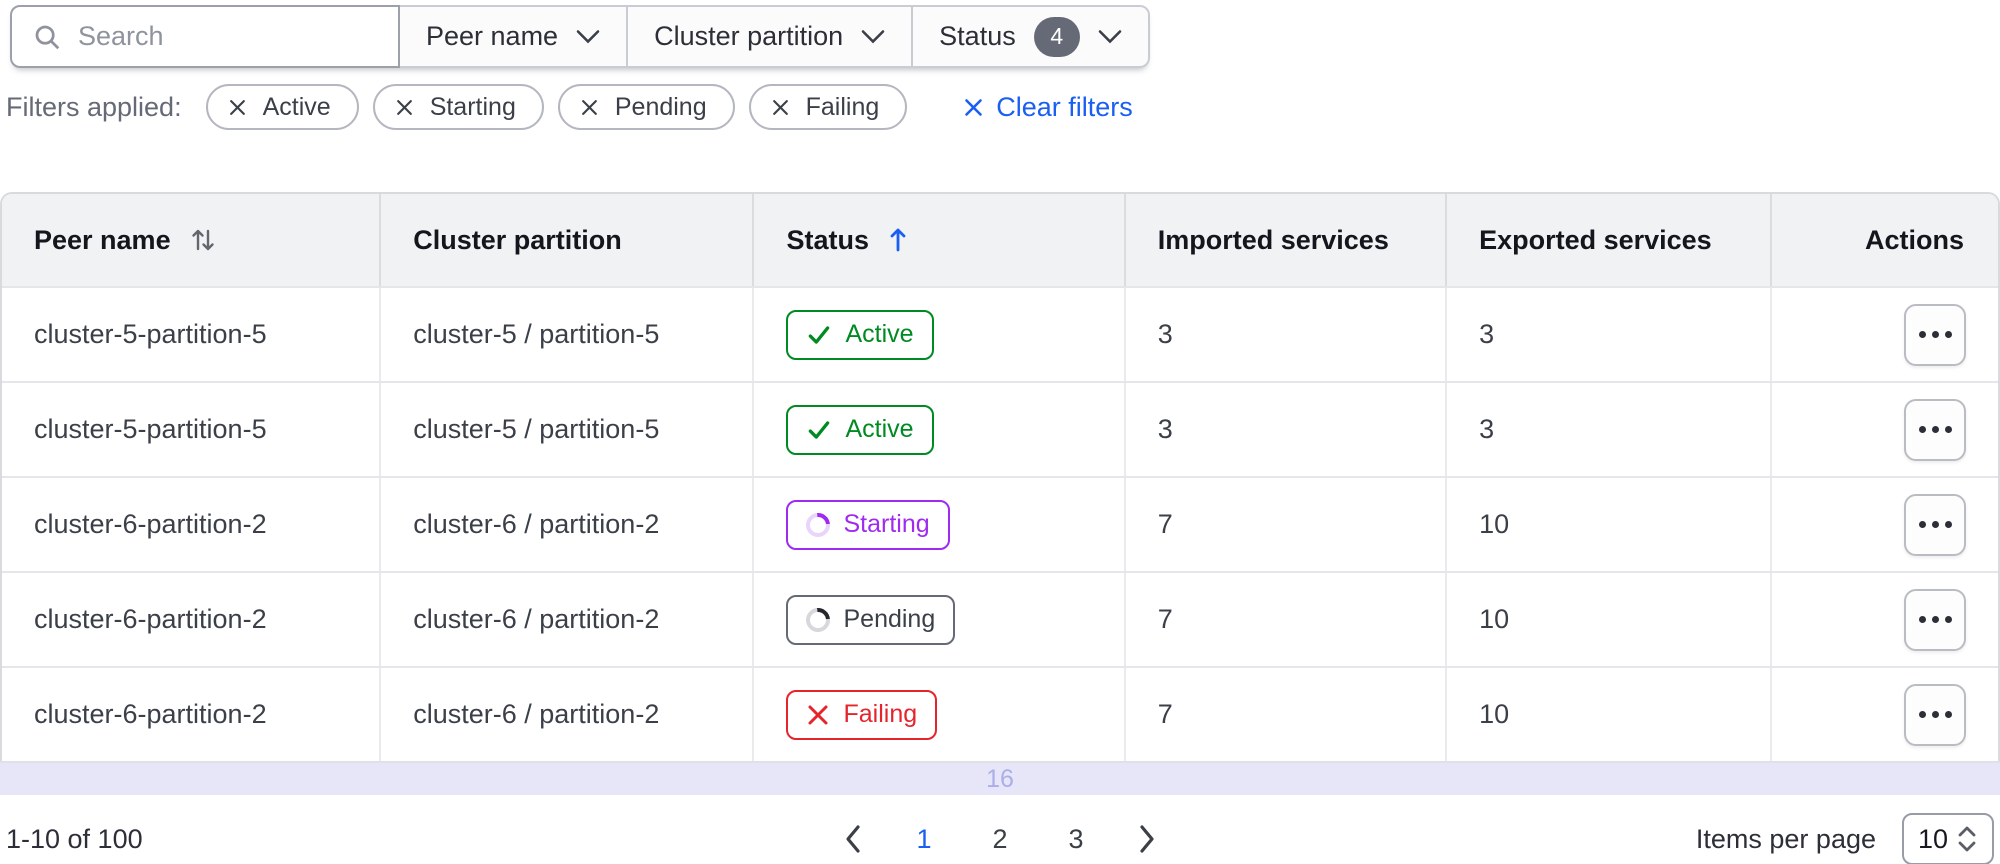  Describe the element at coordinates (898, 240) in the screenshot. I see `sort-ascending-icon` at that location.